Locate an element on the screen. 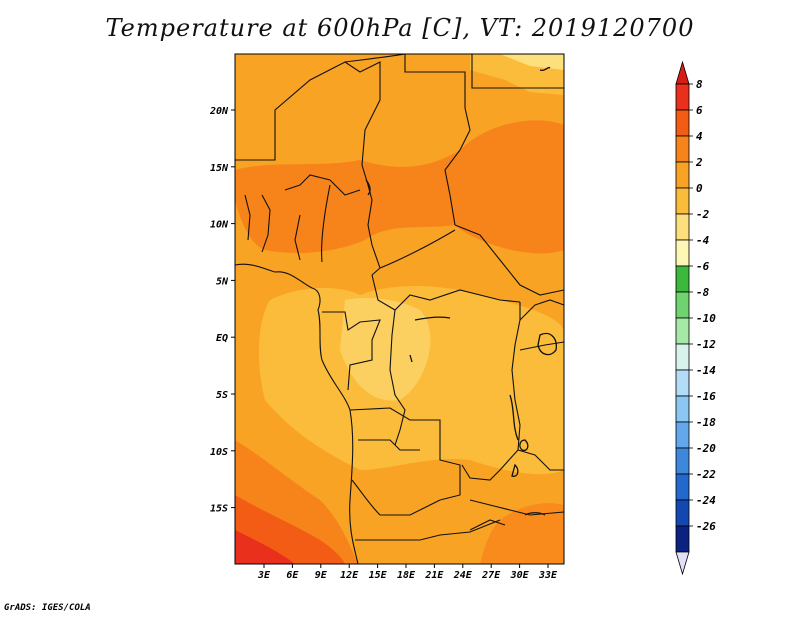 Image resolution: width=800 pixels, height=618 pixels. colorbar-label: 0 is located at coordinates (699, 188).